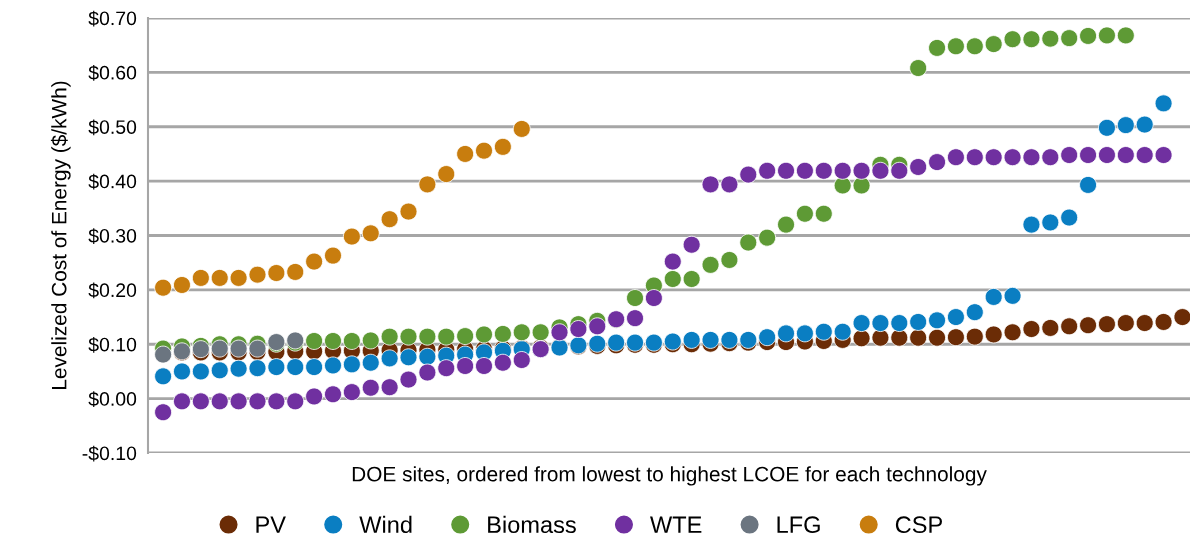 Image resolution: width=1196 pixels, height=559 pixels. Describe the element at coordinates (112, 181) in the screenshot. I see `y-tick-label: $0.40` at that location.